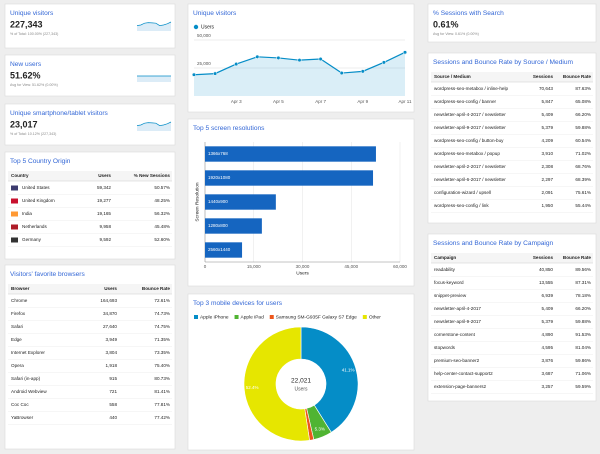 This screenshot has height=454, width=600. I want to click on column-header: Source / Medium, so click(452, 76).